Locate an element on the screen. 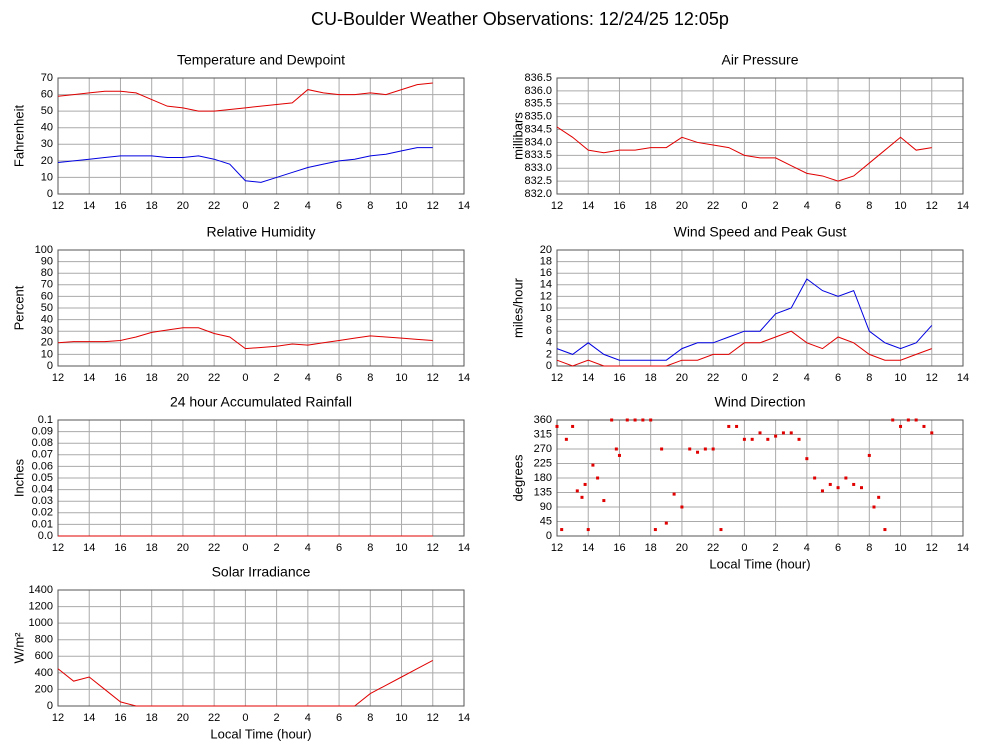  y-tick-label: 832.5 is located at coordinates (538, 181).